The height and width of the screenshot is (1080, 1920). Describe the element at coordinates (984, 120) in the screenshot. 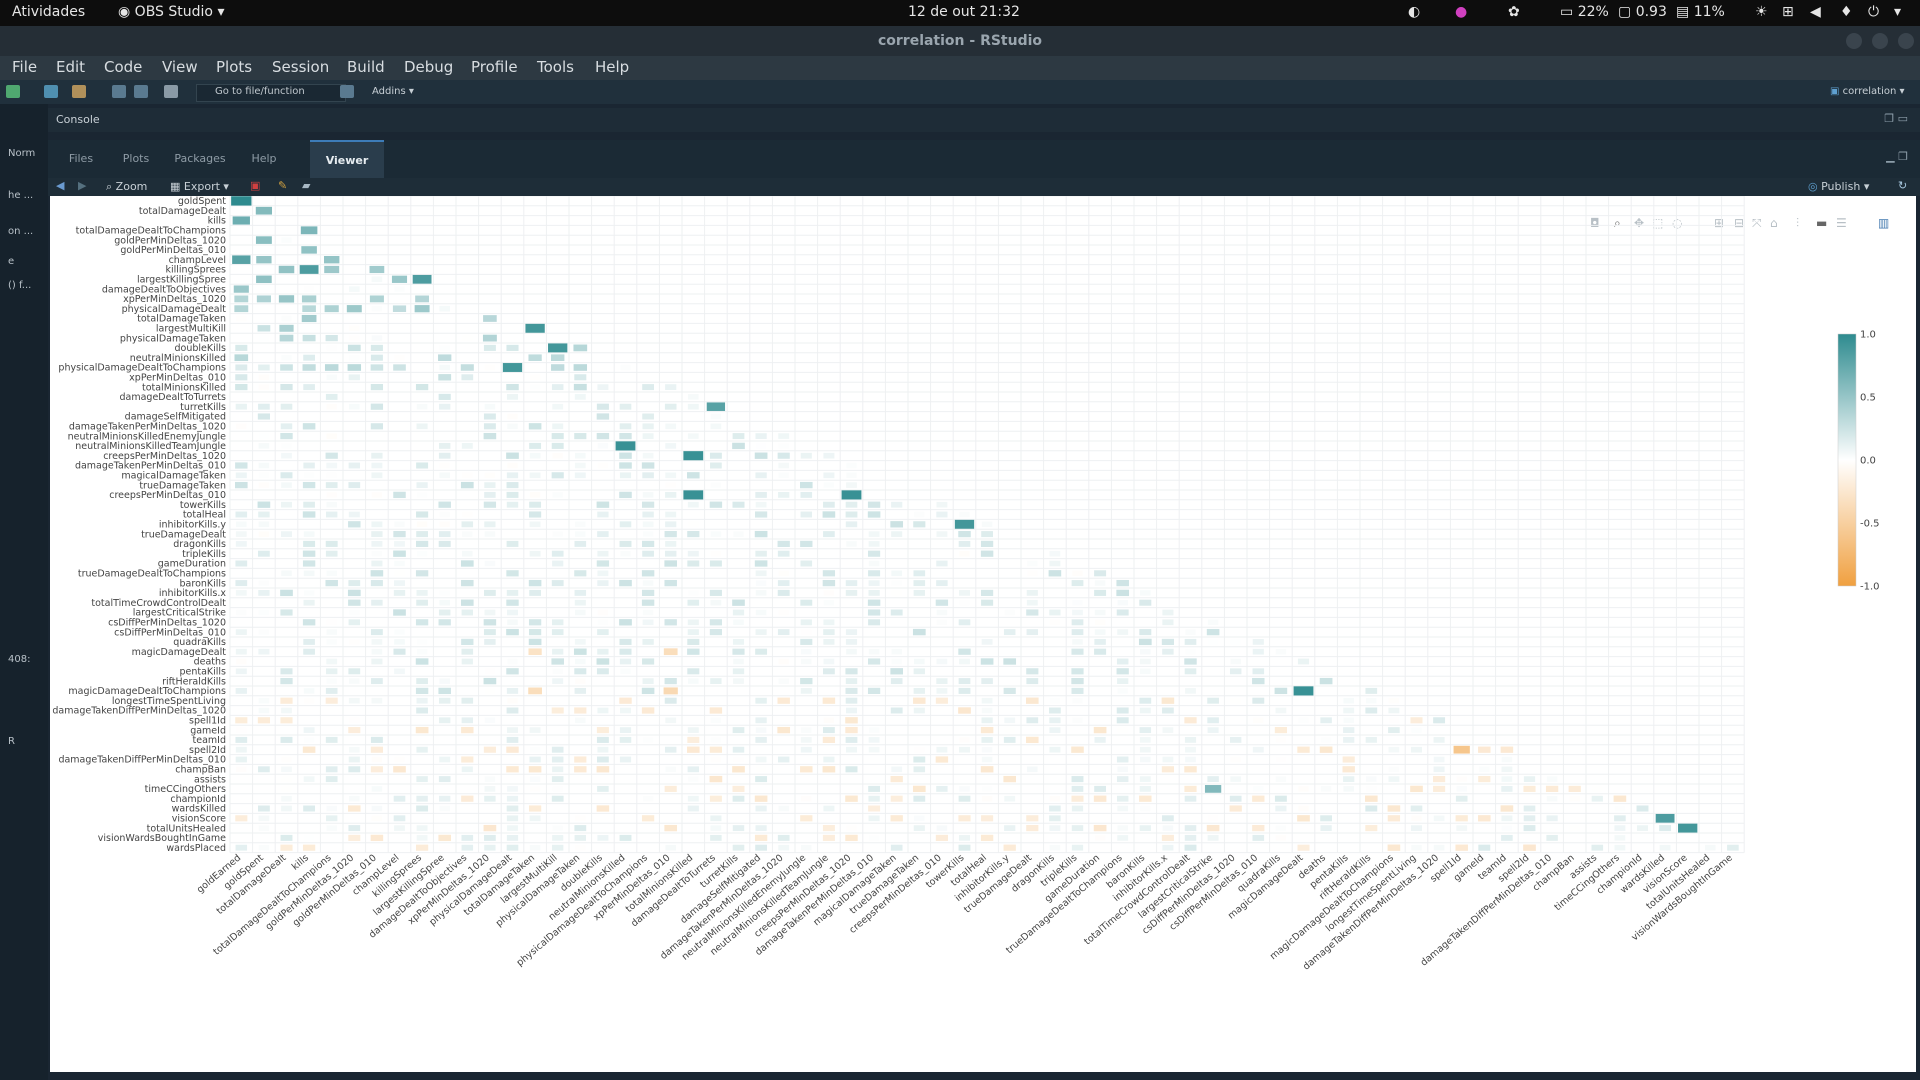

I see `console-bar: Console ❐ ▭` at that location.